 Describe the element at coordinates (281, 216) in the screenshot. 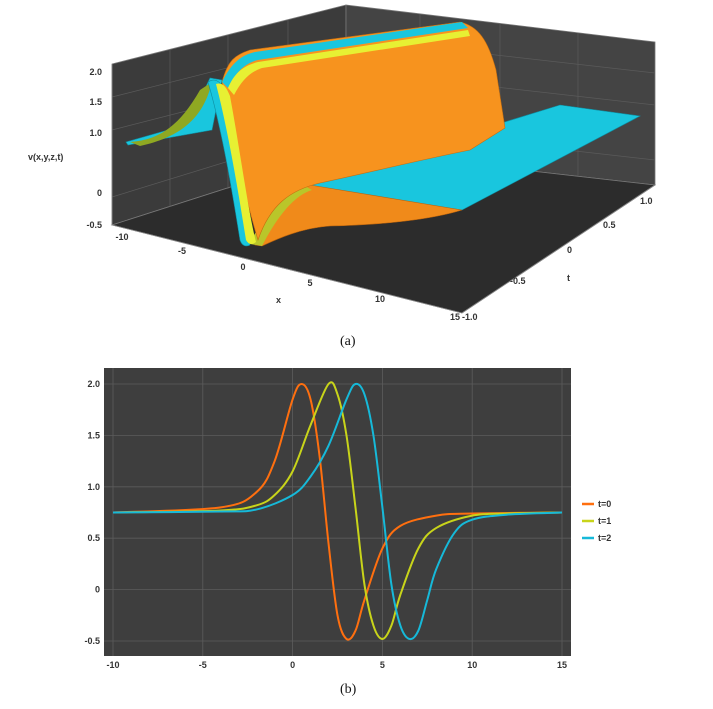

I see `surface-trough-edge` at that location.